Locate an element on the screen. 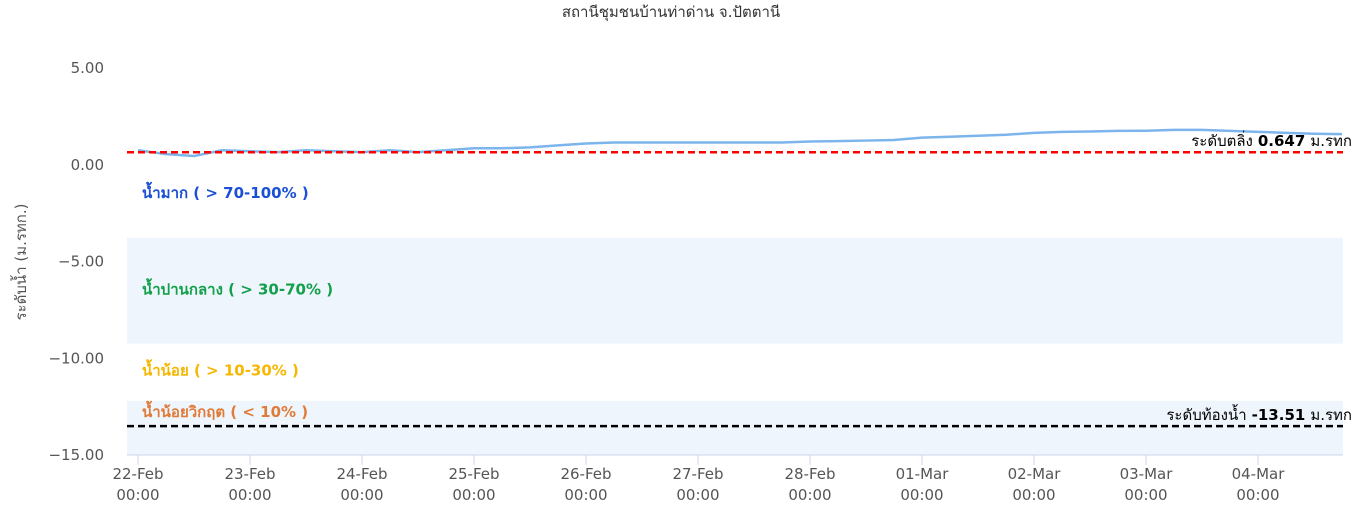  y-tick-label: 5.00 is located at coordinates (87, 68).